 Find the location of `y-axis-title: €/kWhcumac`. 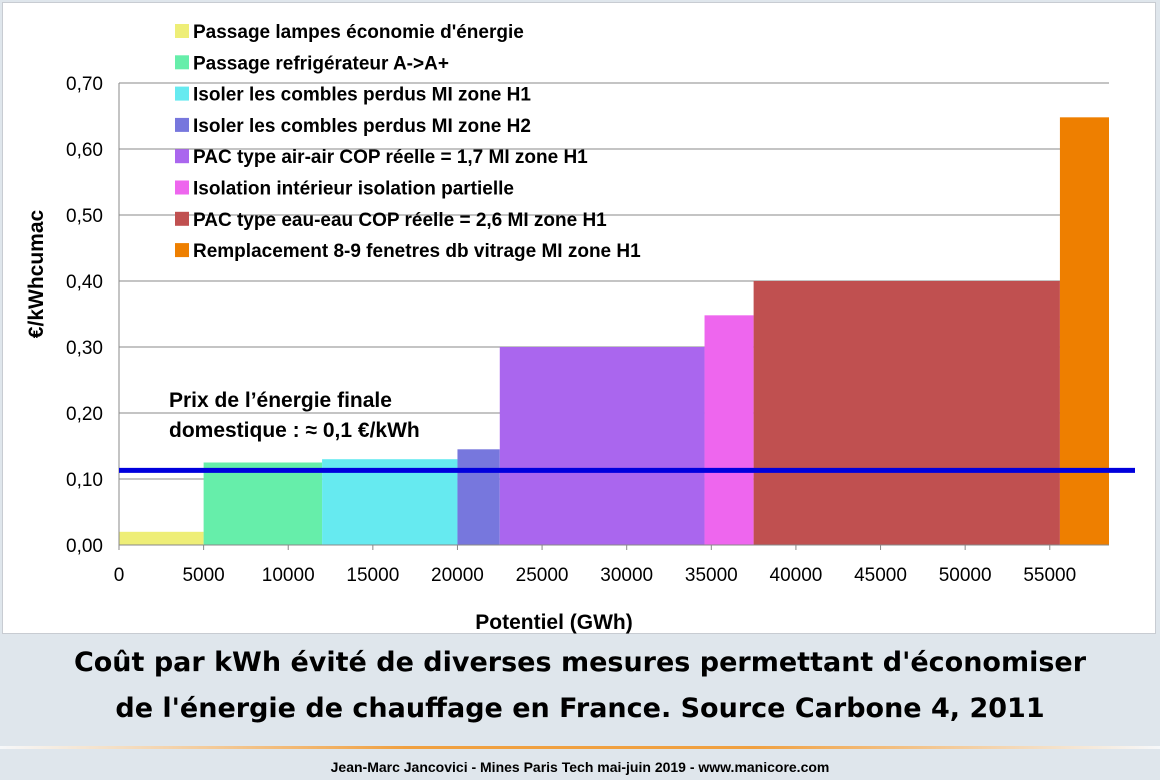

y-axis-title: €/kWhcumac is located at coordinates (36, 273).